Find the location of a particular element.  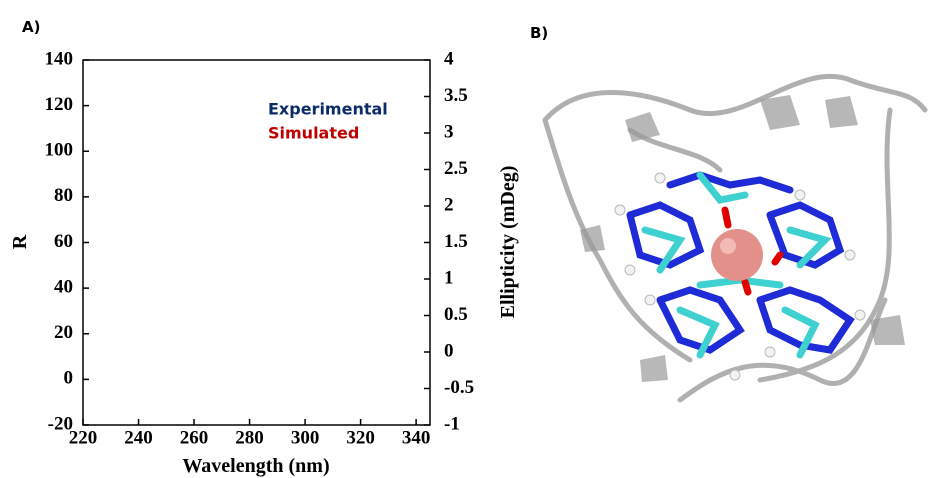

x-tick-label: 280 is located at coordinates (249, 437).